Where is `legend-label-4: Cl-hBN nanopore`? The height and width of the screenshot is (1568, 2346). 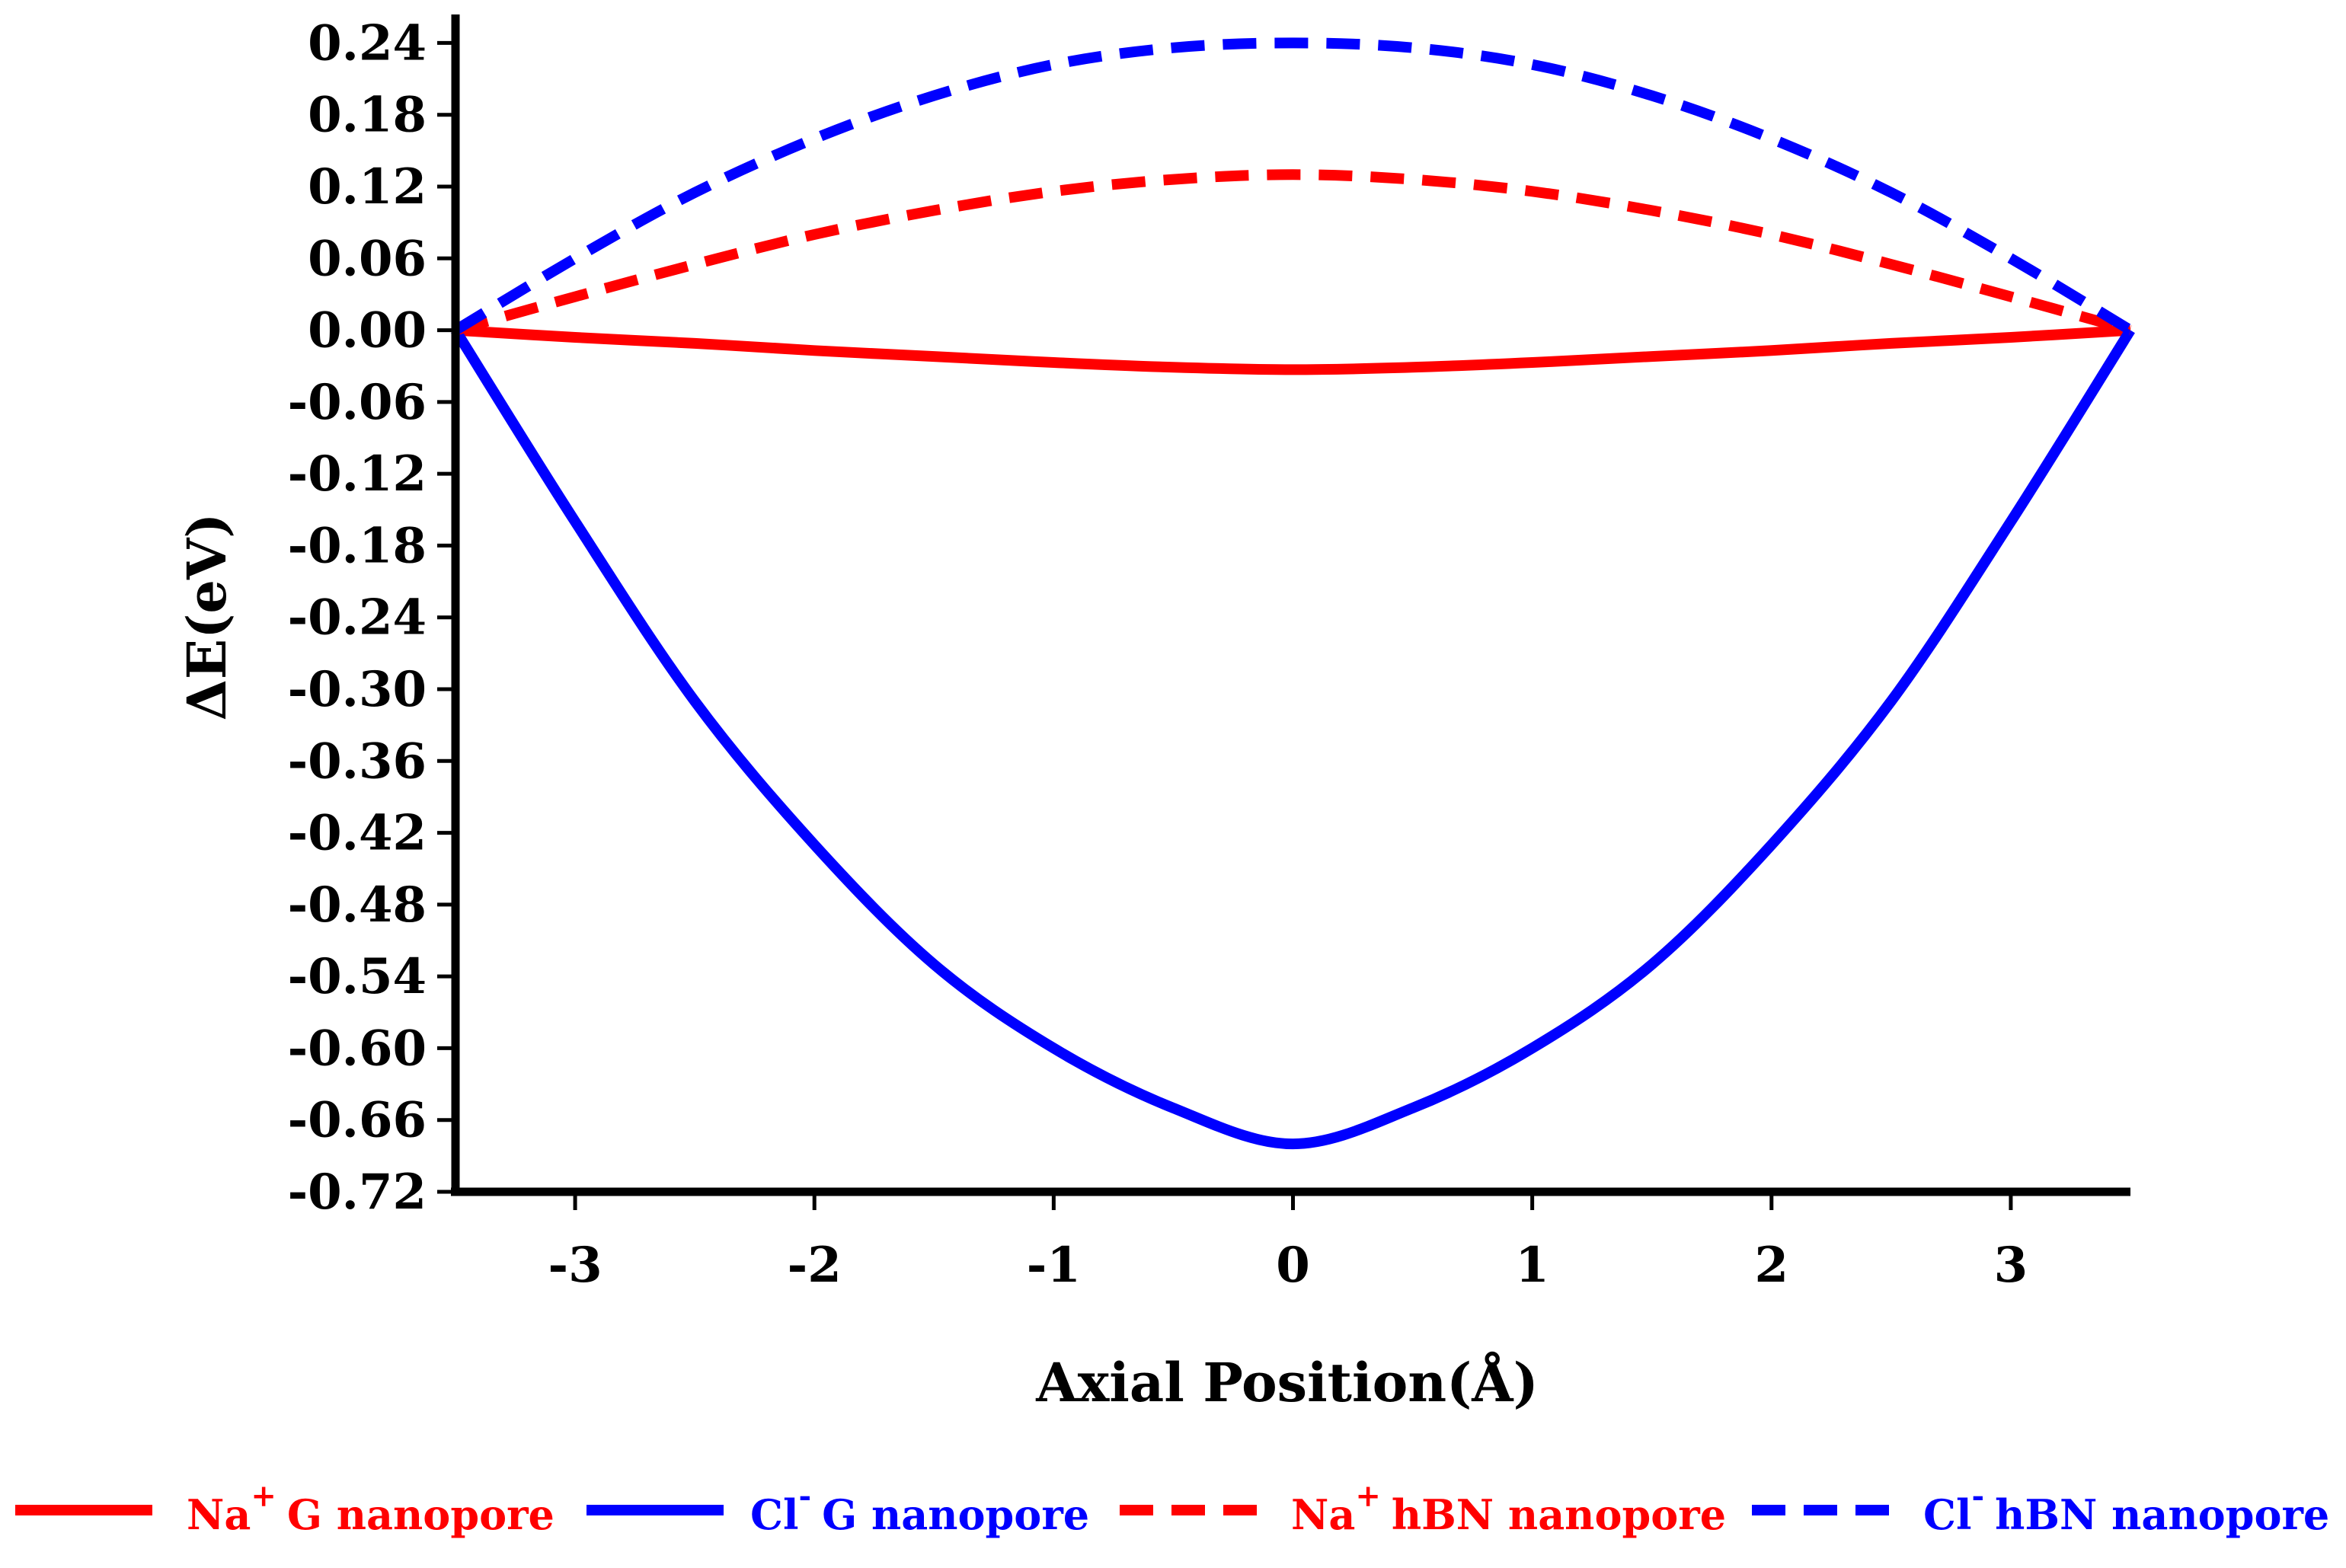
legend-label-4: Cl-hBN nanopore is located at coordinates (2126, 1509).